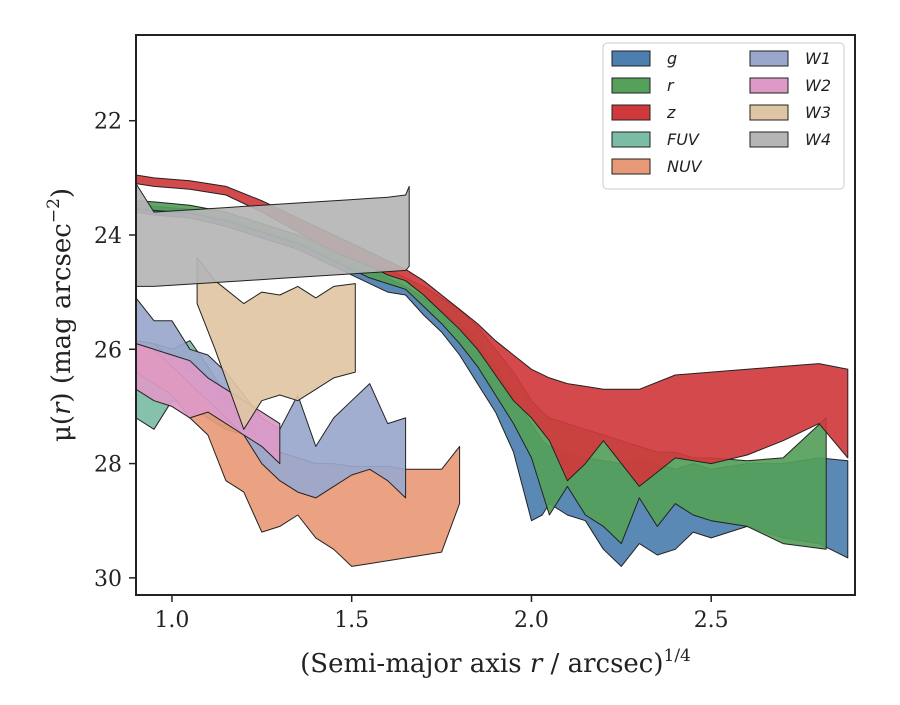 This screenshot has width=900, height=705. What do you see at coordinates (769, 112) in the screenshot?
I see `legend-swatch-w3` at bounding box center [769, 112].